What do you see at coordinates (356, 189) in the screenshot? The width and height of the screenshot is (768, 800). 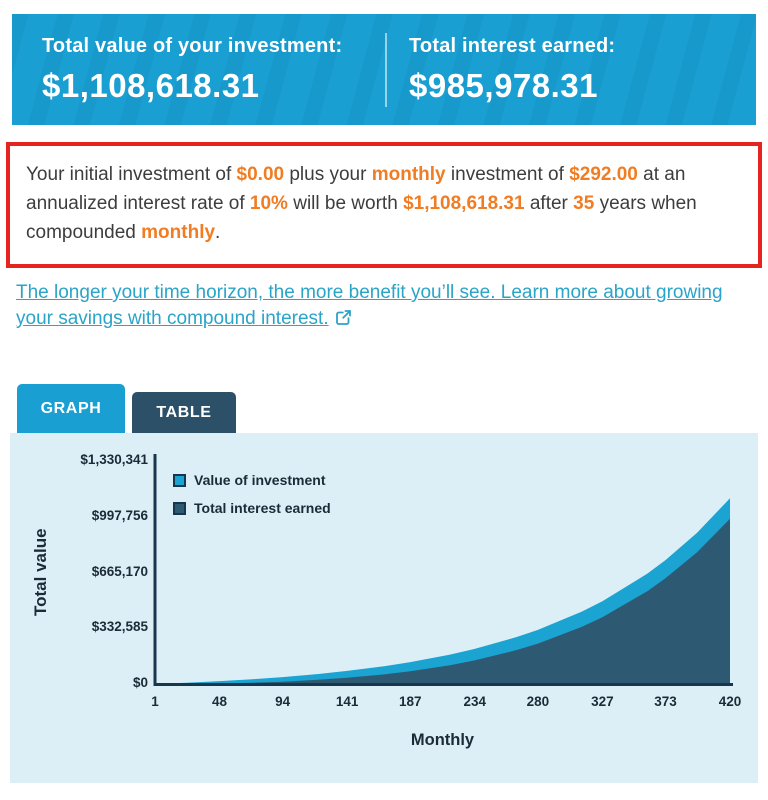 I see `sentence-text: at an annualized interest rate of` at bounding box center [356, 189].